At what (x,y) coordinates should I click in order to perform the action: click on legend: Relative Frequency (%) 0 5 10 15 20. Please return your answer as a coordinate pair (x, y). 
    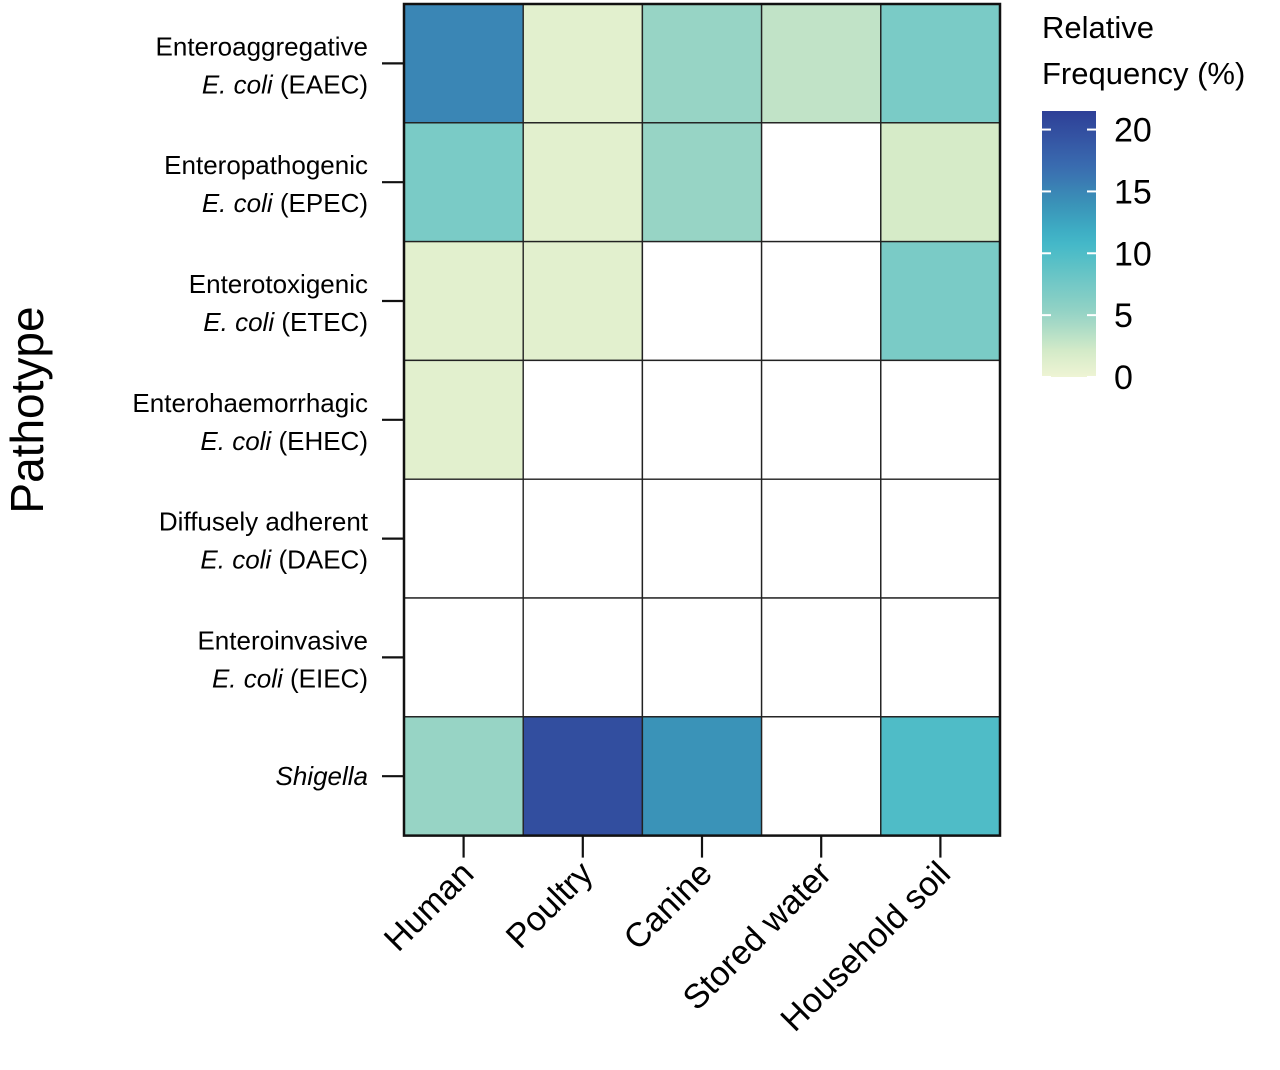
    Looking at the image, I should click on (1143, 203).